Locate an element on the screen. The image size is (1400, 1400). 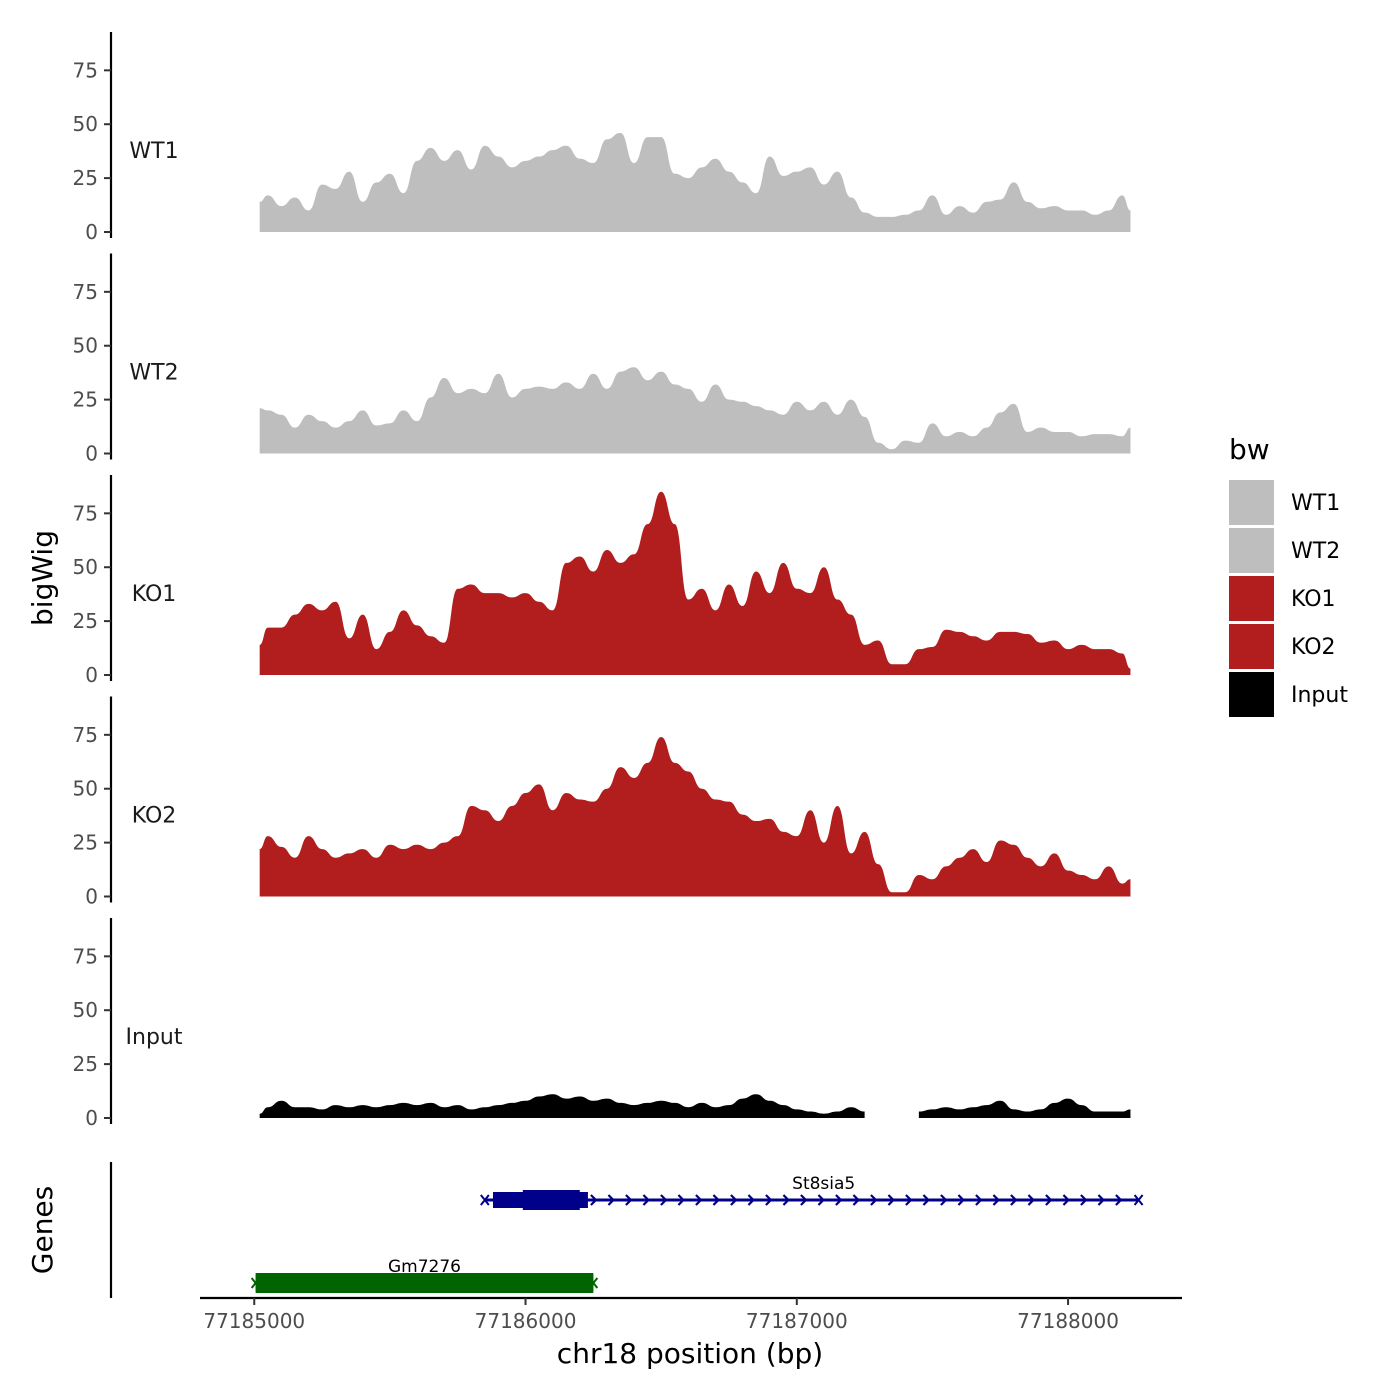
coverage-area-ko1 is located at coordinates (695, 583).